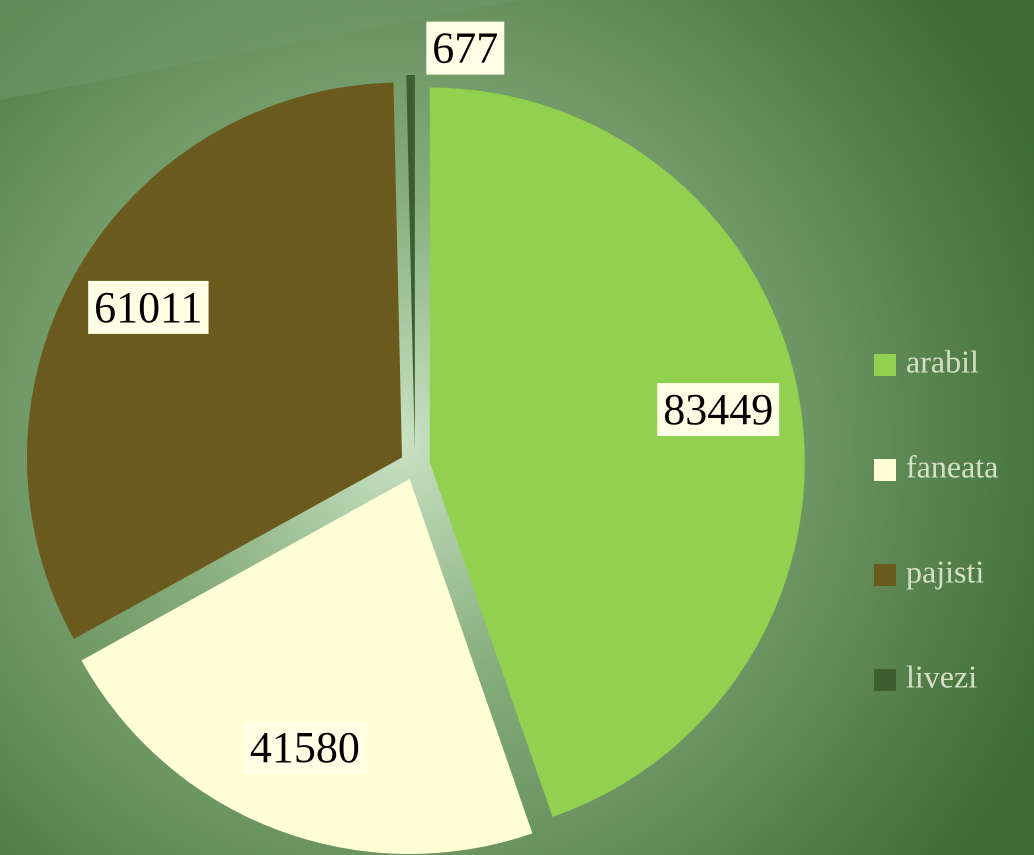  I want to click on data-label: 677, so click(465, 48).